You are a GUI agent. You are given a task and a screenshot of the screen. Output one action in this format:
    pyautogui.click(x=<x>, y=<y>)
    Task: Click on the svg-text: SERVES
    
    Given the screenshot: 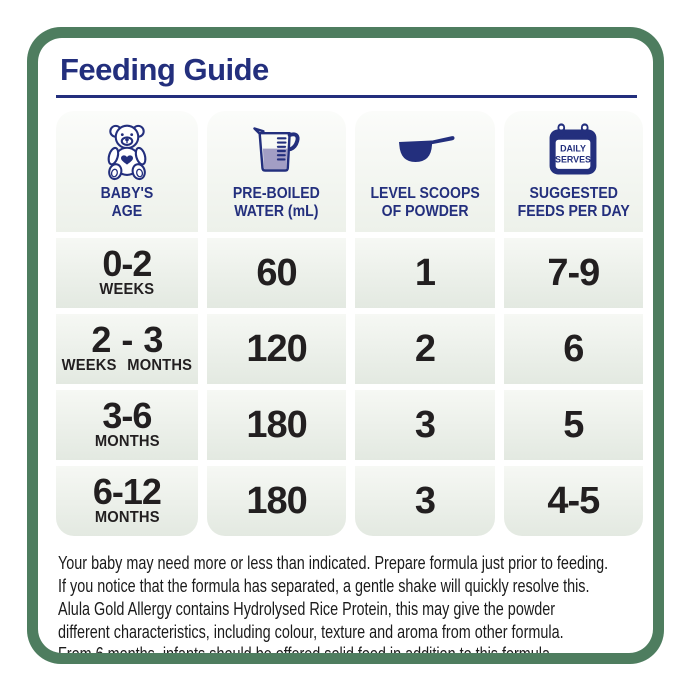 What is the action you would take?
    pyautogui.click(x=573, y=159)
    